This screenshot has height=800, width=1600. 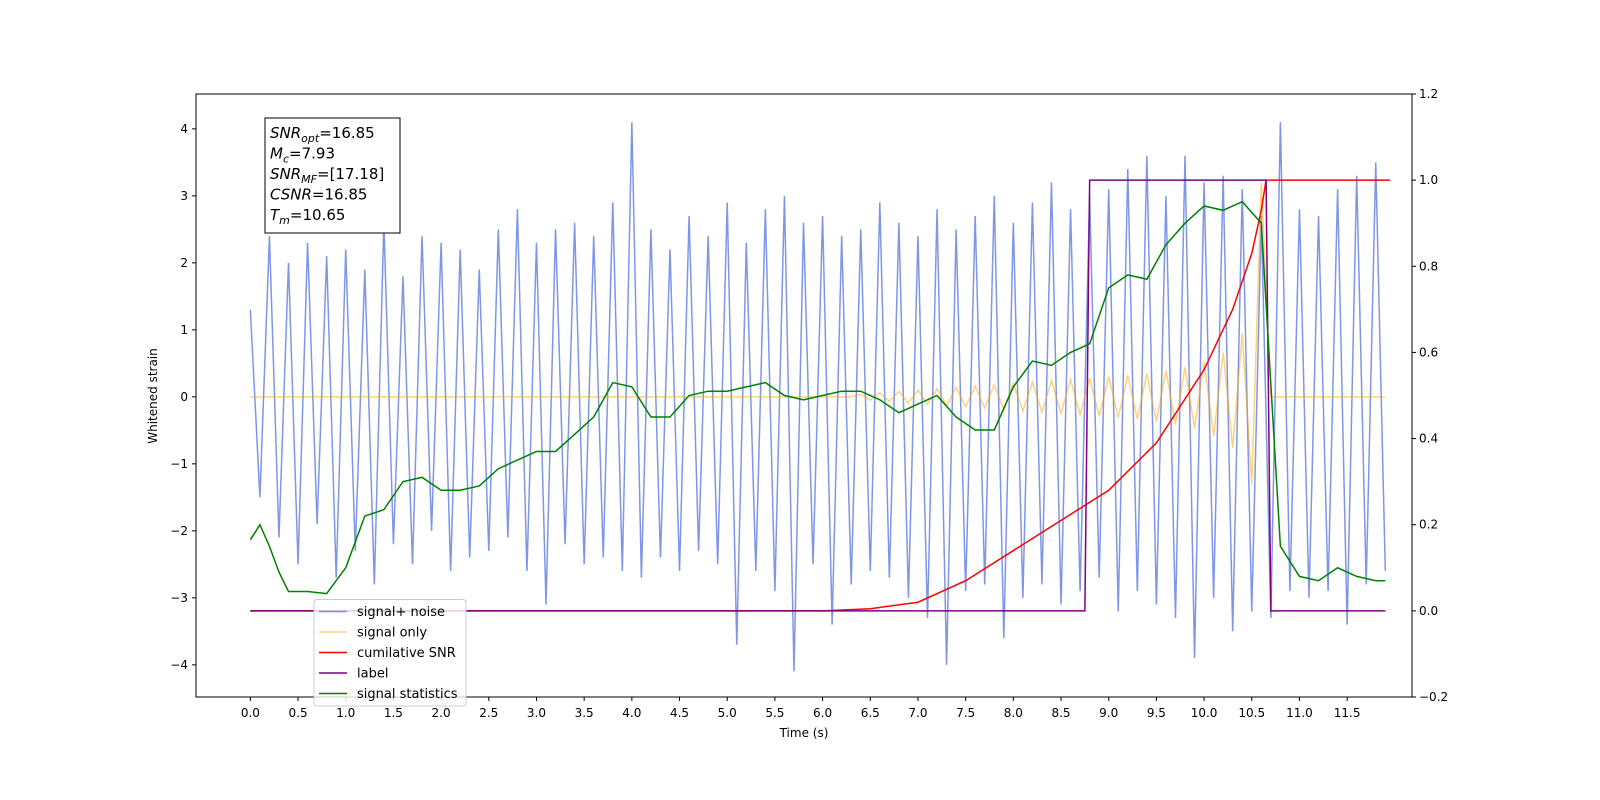 What do you see at coordinates (184, 129) in the screenshot?
I see `y-tick-label: 4` at bounding box center [184, 129].